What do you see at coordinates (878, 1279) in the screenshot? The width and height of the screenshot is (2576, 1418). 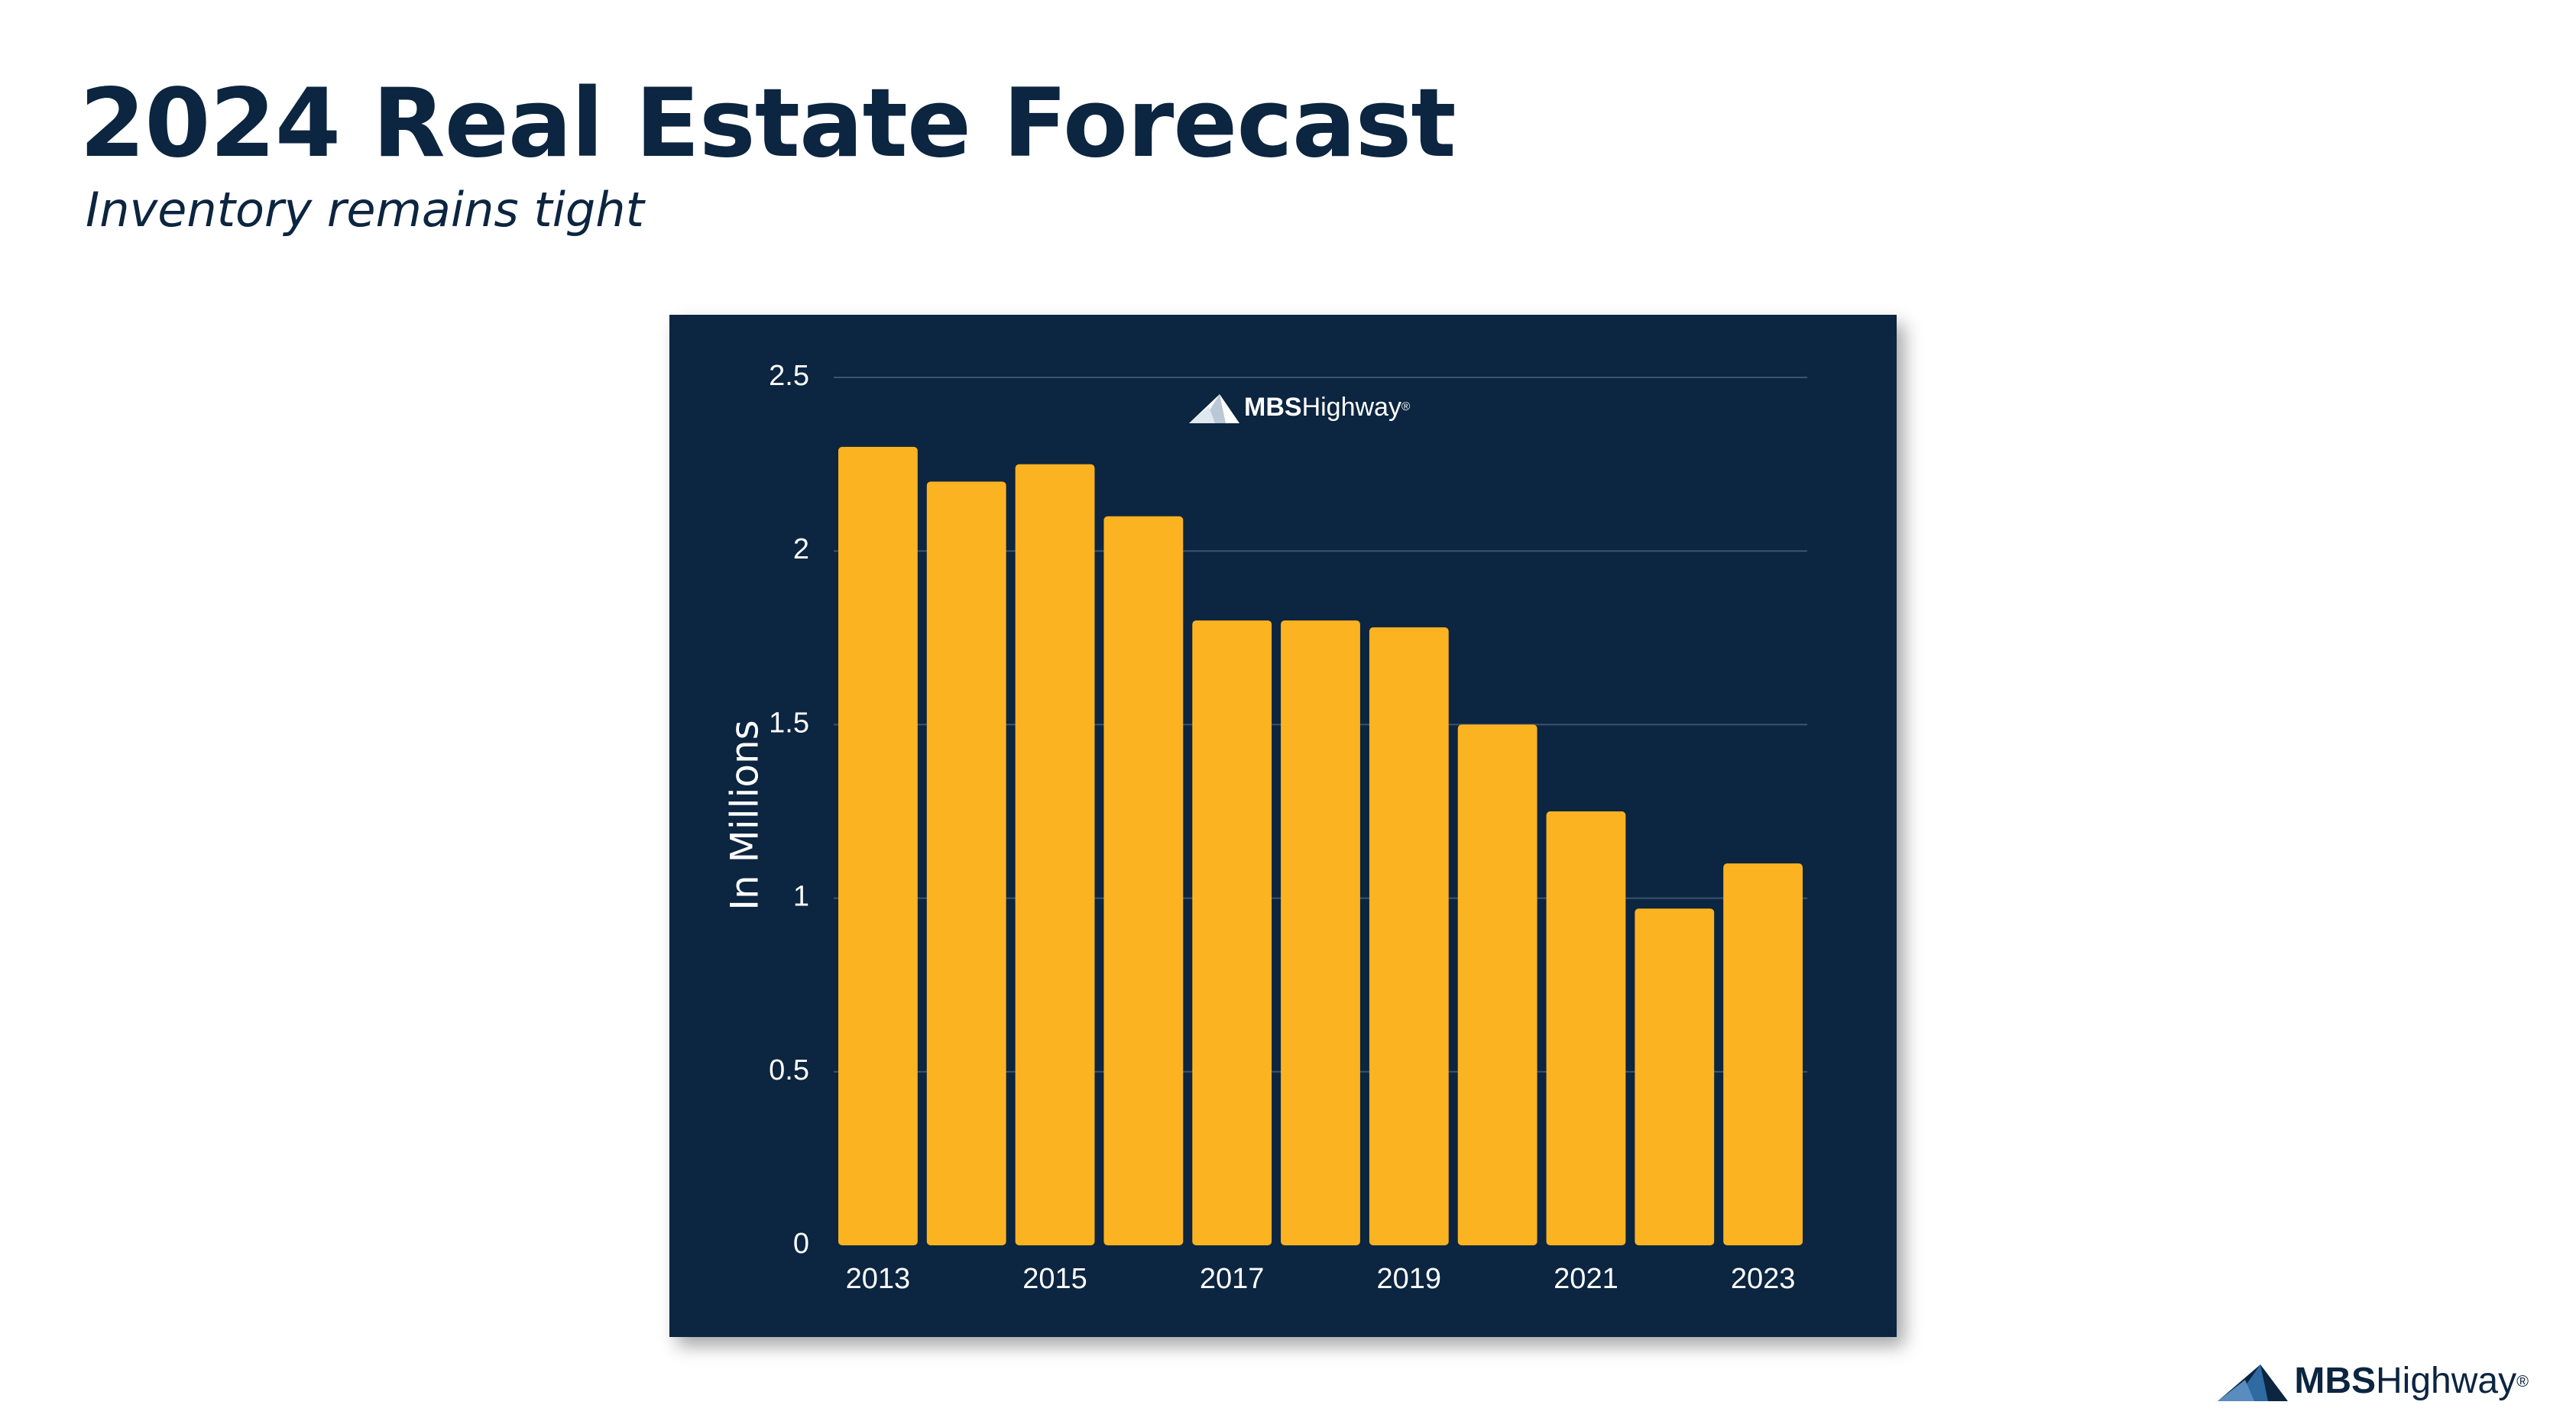 I see `x-tick-label: 2013` at bounding box center [878, 1279].